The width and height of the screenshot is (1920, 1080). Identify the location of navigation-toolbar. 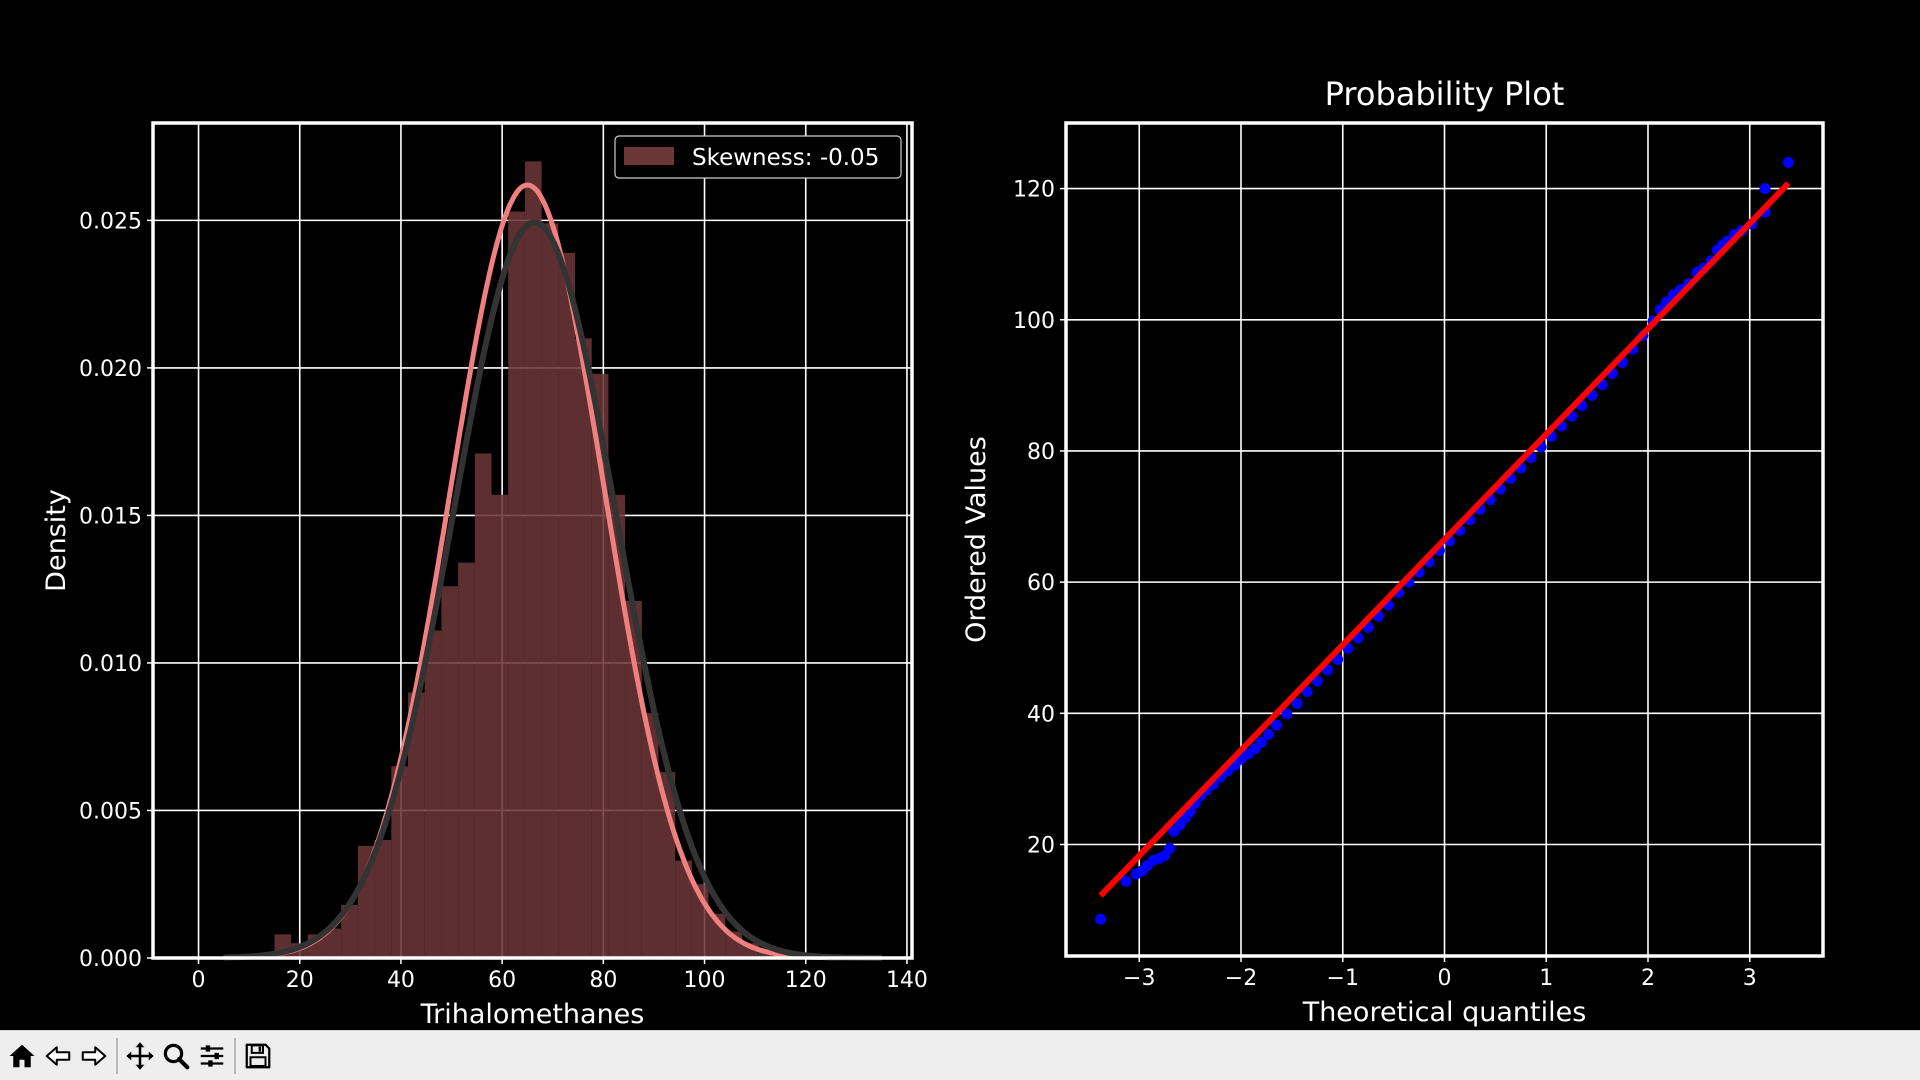
(960, 1055).